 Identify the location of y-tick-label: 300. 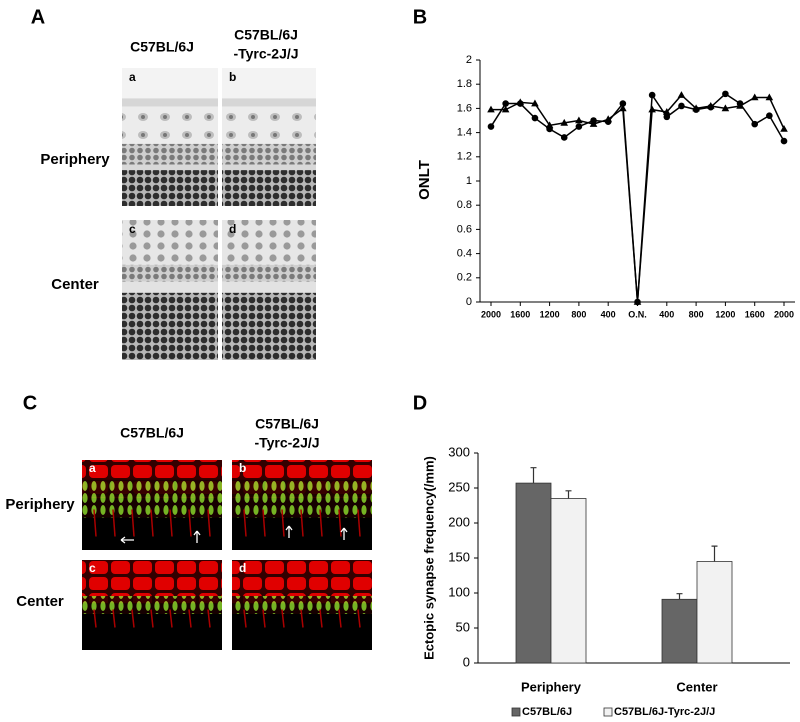
(459, 451).